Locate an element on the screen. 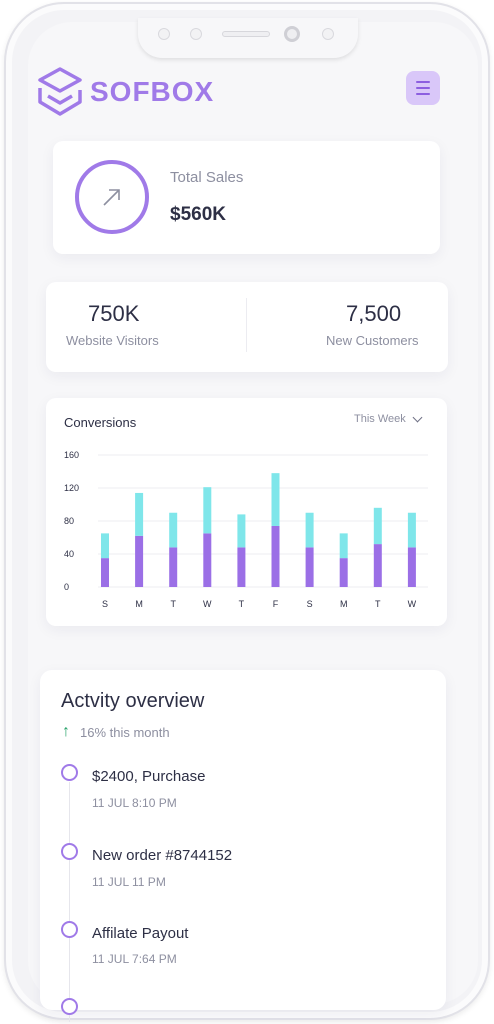 The image size is (494, 1024). sofbox-logo-icon is located at coordinates (60, 91).